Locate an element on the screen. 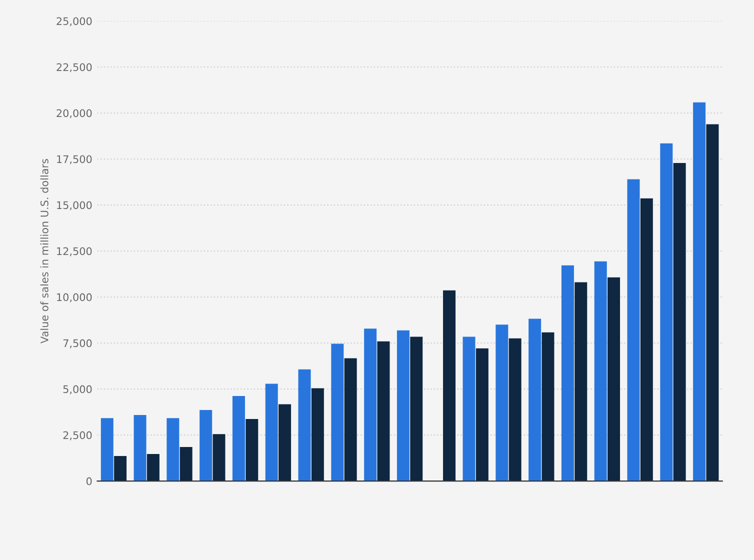  y-tick-label: 20,000 is located at coordinates (74, 113).